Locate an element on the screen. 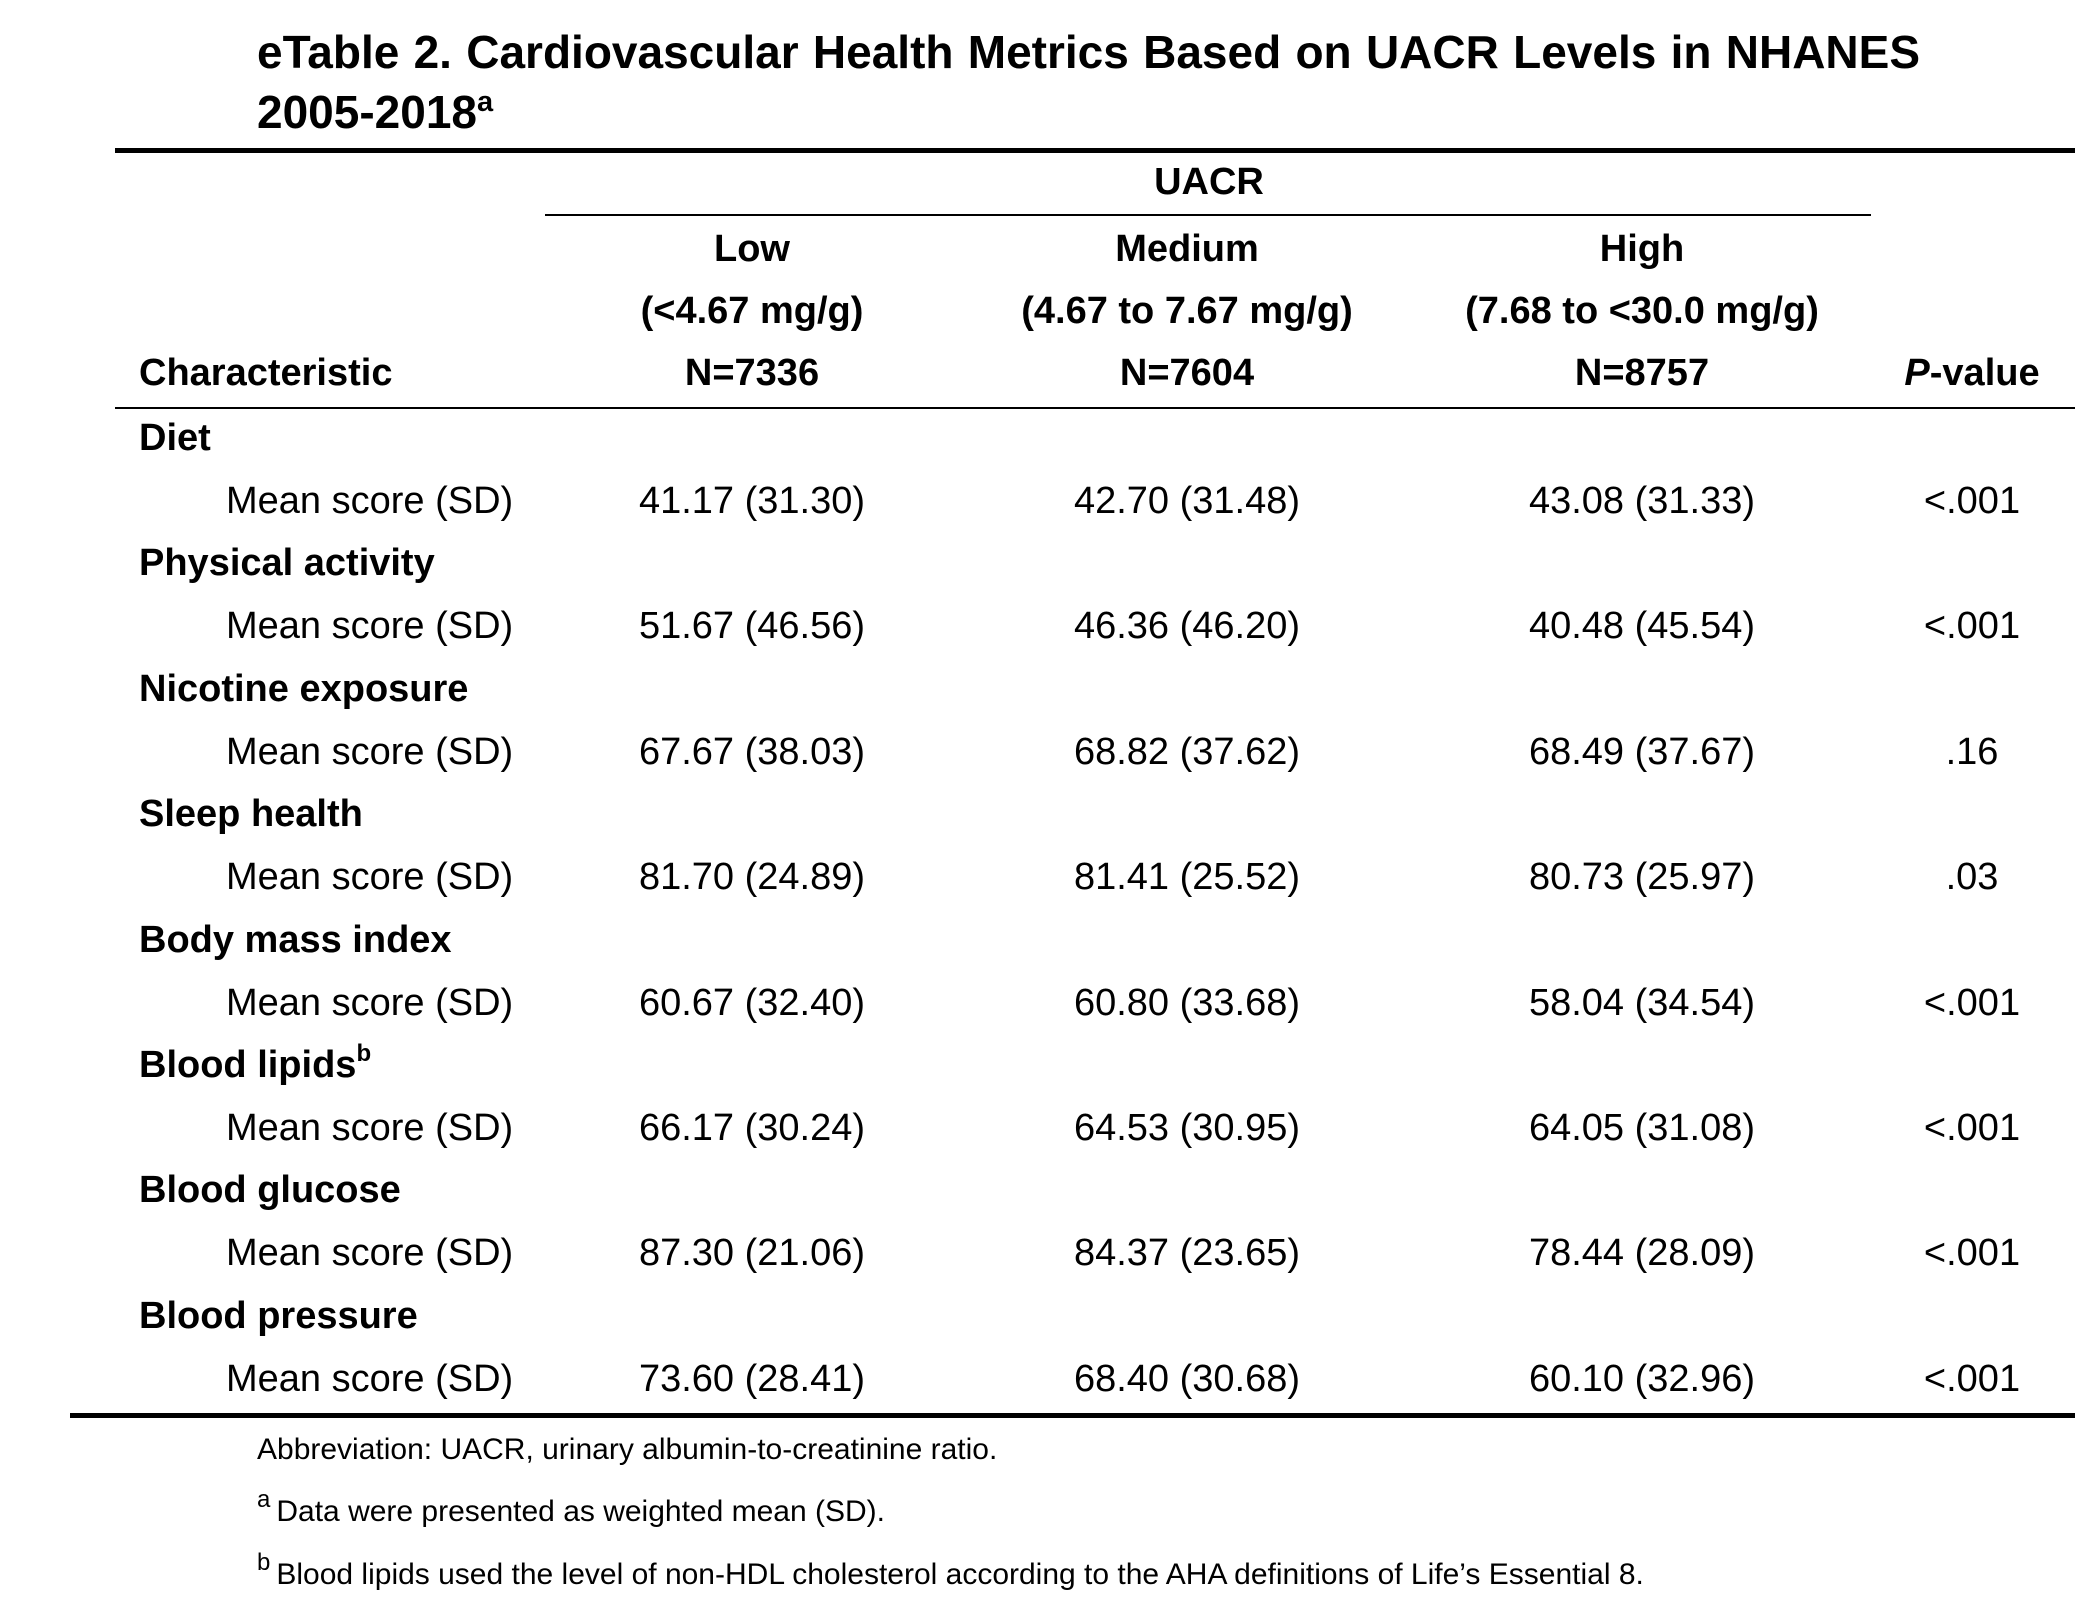 This screenshot has height=1608, width=2097. value-low: 81.70 (24.89) is located at coordinates (752, 877).